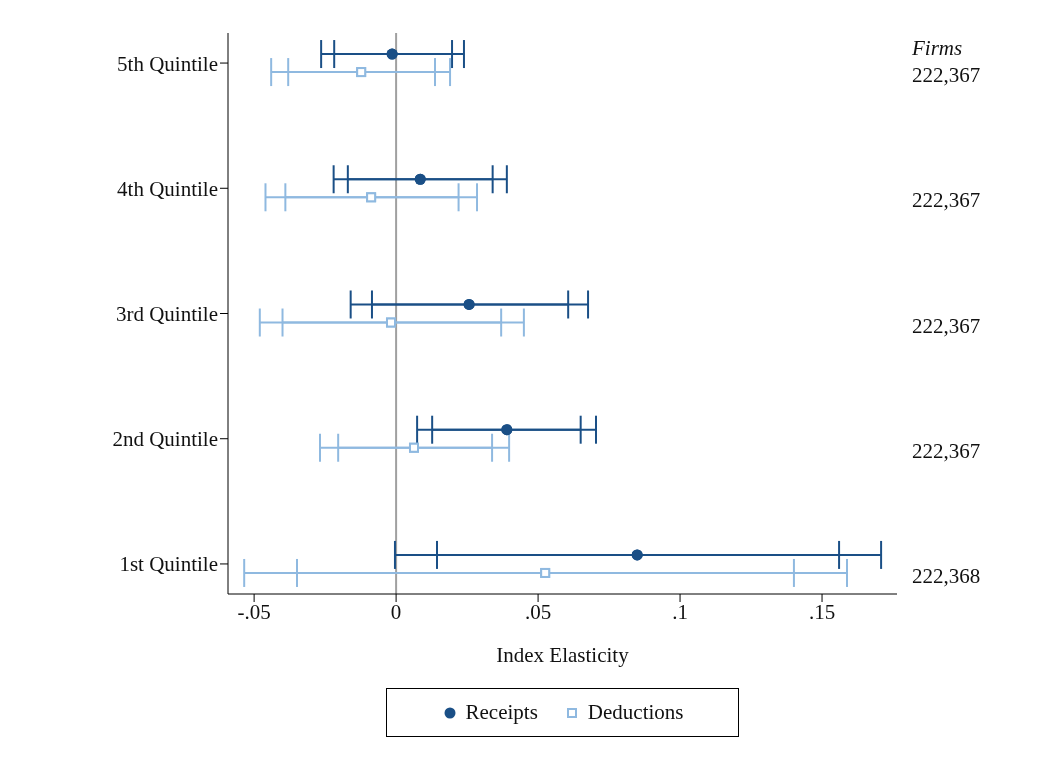  What do you see at coordinates (635, 712) in the screenshot?
I see `legend-label: Deductions` at bounding box center [635, 712].